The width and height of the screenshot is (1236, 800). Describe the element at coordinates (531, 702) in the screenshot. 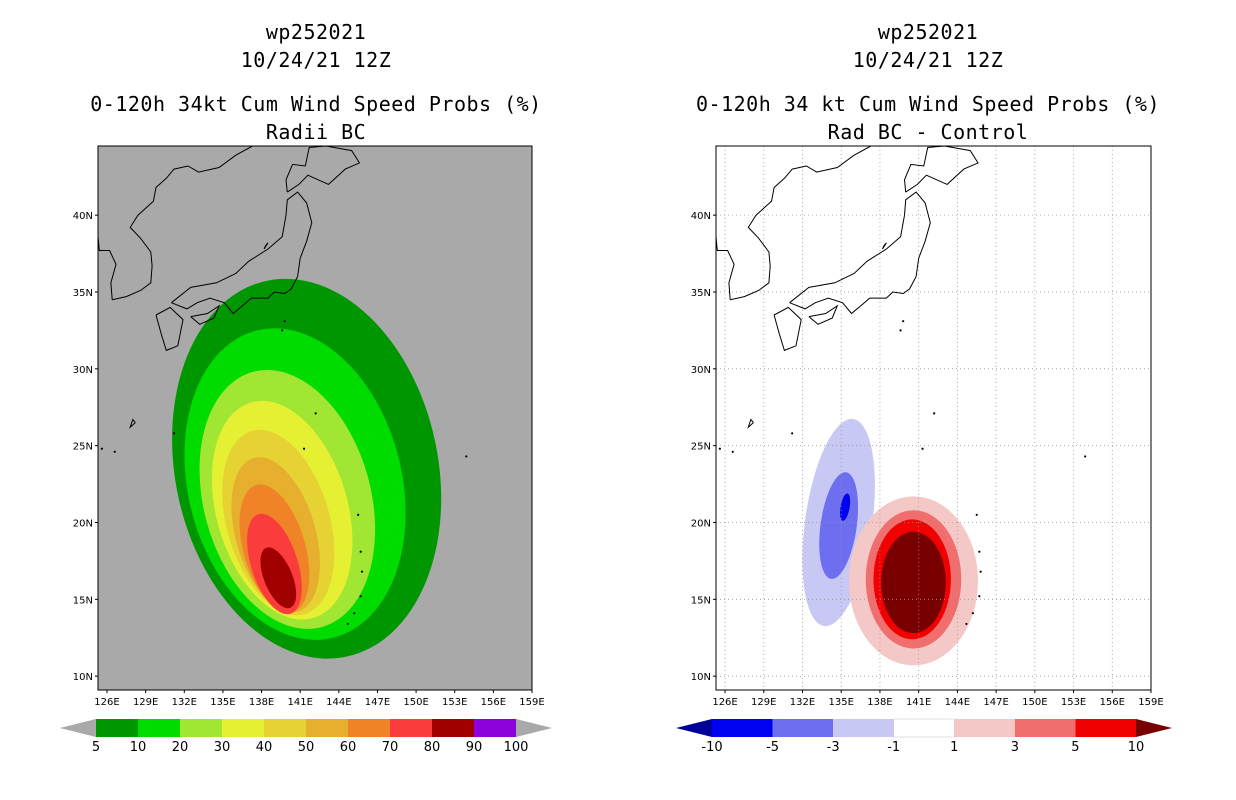

I see `xtick-label-0-11: 159E` at that location.